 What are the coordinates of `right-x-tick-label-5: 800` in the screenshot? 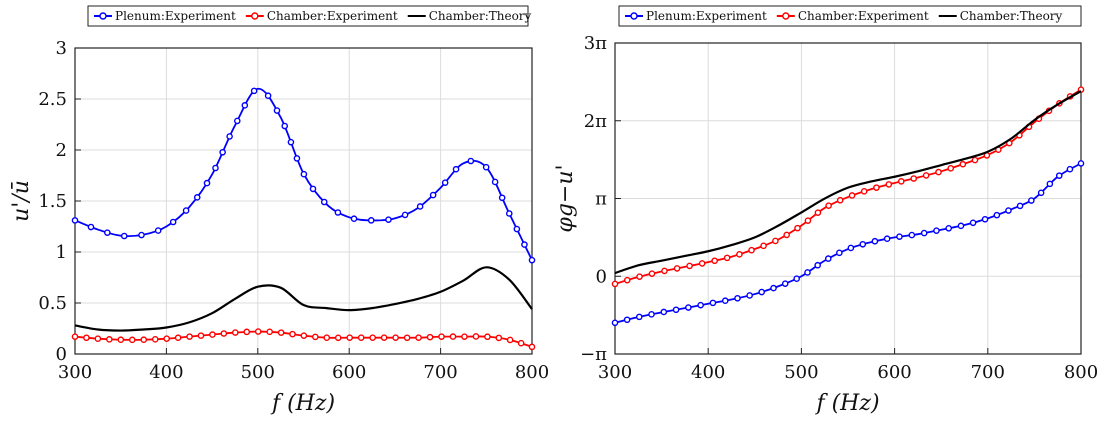 It's located at (1081, 372).